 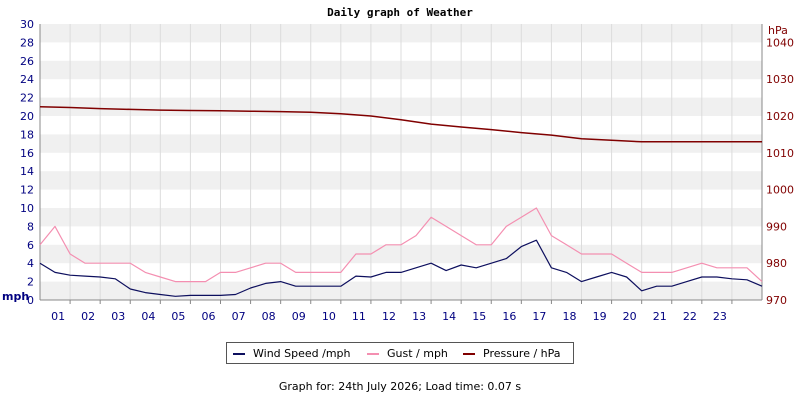 What do you see at coordinates (269, 316) in the screenshot?
I see `x-tick-label: 08` at bounding box center [269, 316].